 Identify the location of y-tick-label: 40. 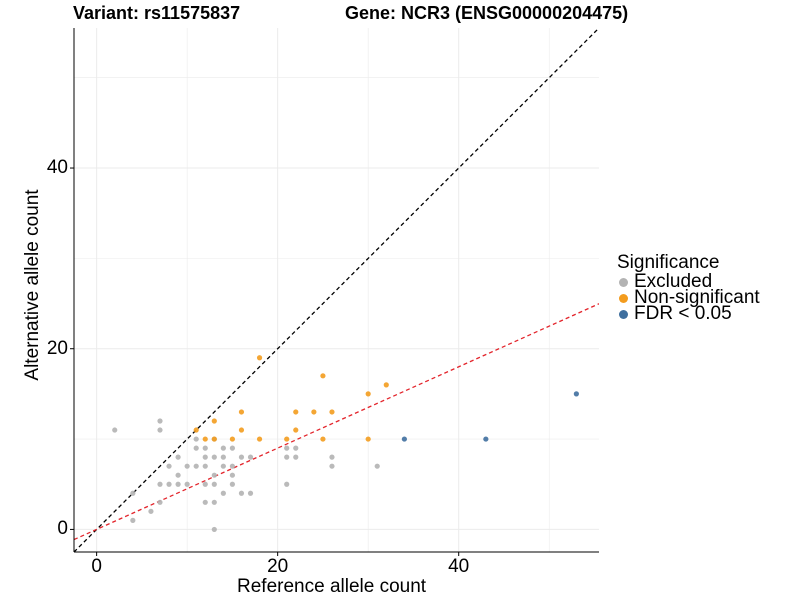
(57, 168).